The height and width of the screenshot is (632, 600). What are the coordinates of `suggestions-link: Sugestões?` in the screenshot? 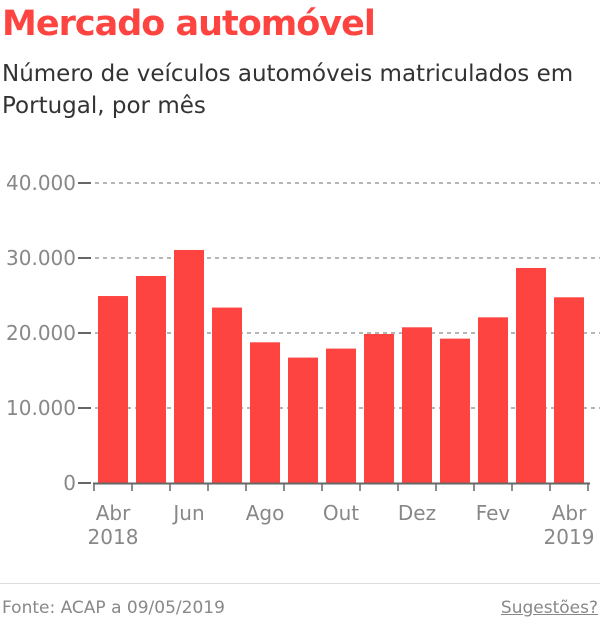 It's located at (549, 608).